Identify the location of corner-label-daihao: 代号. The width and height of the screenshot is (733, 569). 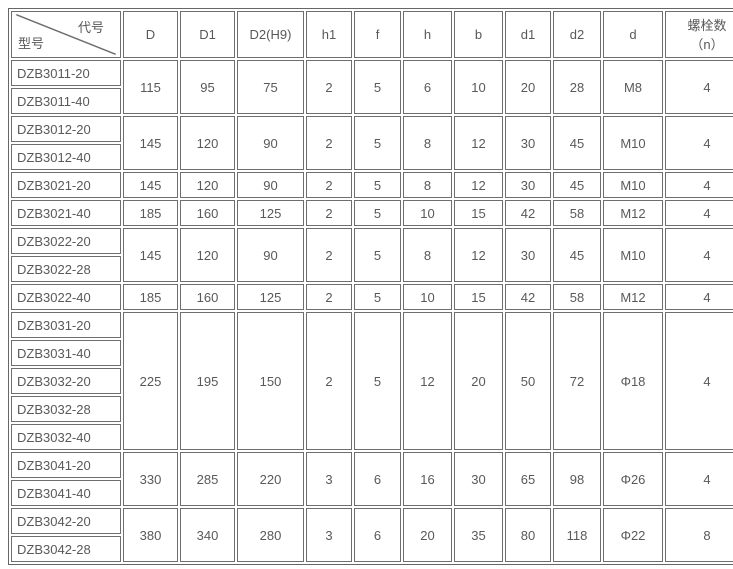
(90, 27).